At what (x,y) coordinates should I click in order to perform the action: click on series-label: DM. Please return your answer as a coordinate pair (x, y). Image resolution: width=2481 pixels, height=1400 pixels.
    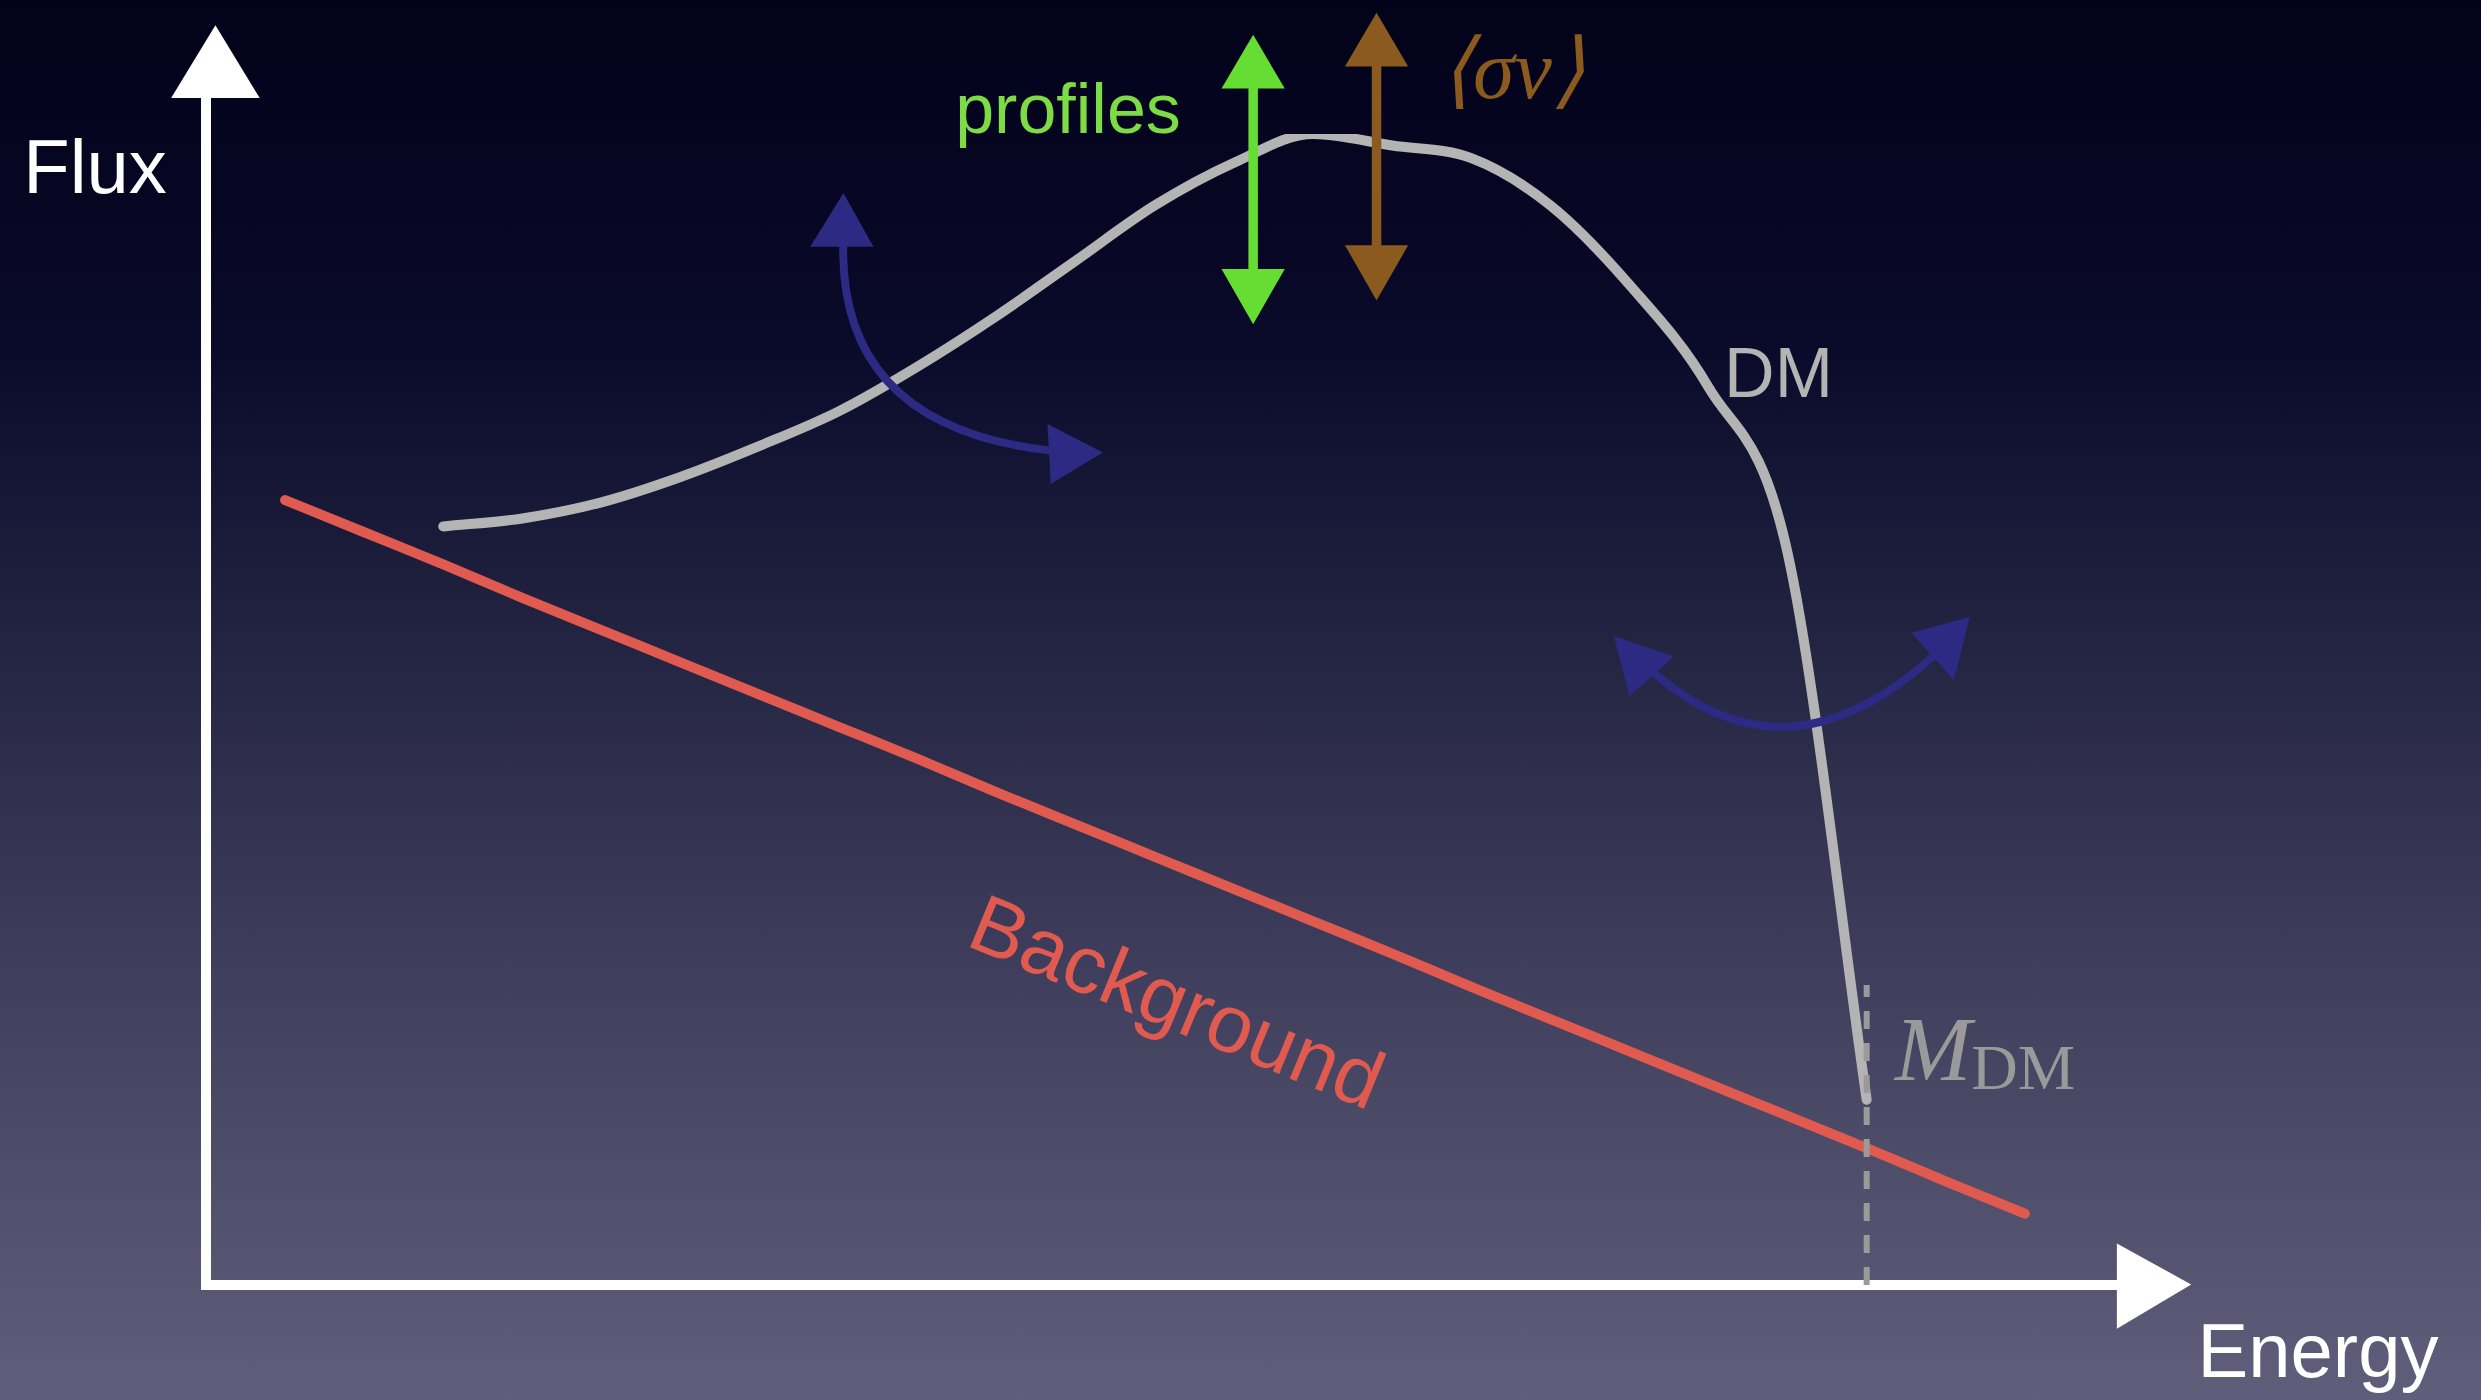
    Looking at the image, I should click on (1778, 372).